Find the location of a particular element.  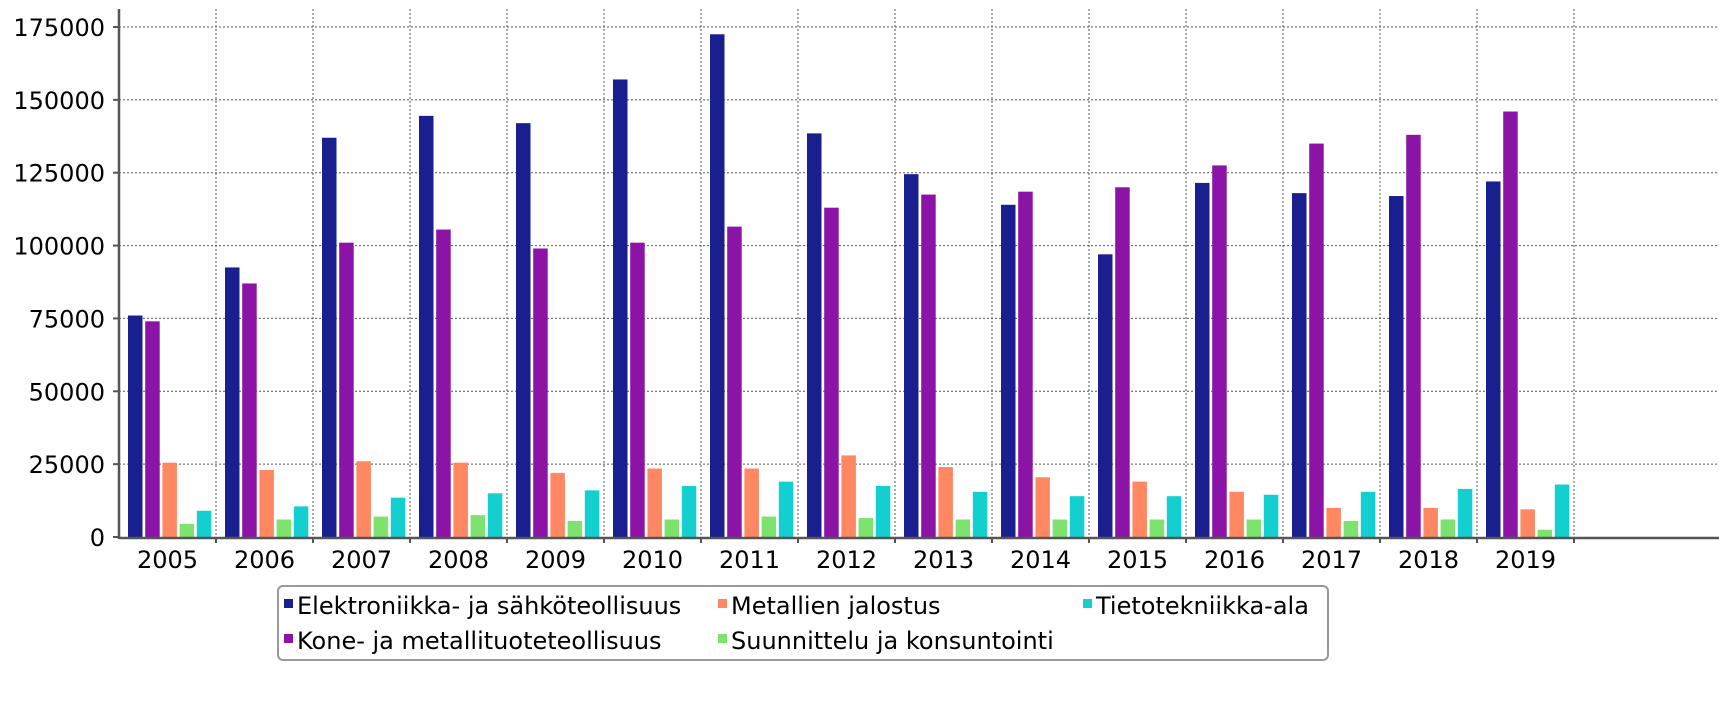

x-tick-label: 2008 is located at coordinates (458, 560).